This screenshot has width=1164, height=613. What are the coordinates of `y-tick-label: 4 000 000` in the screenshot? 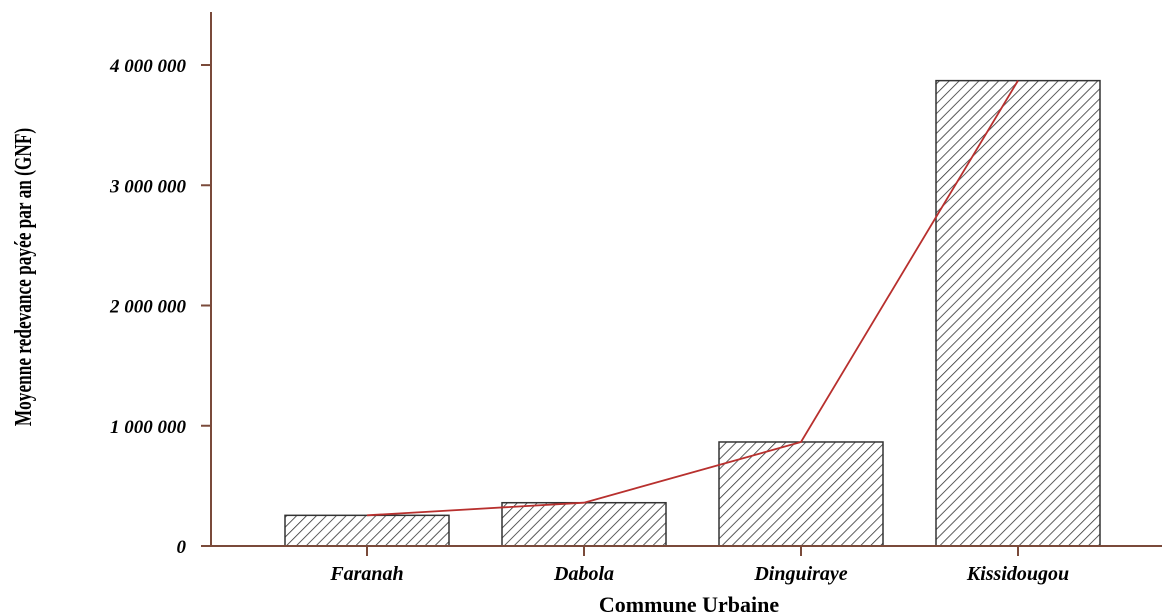 It's located at (148, 66).